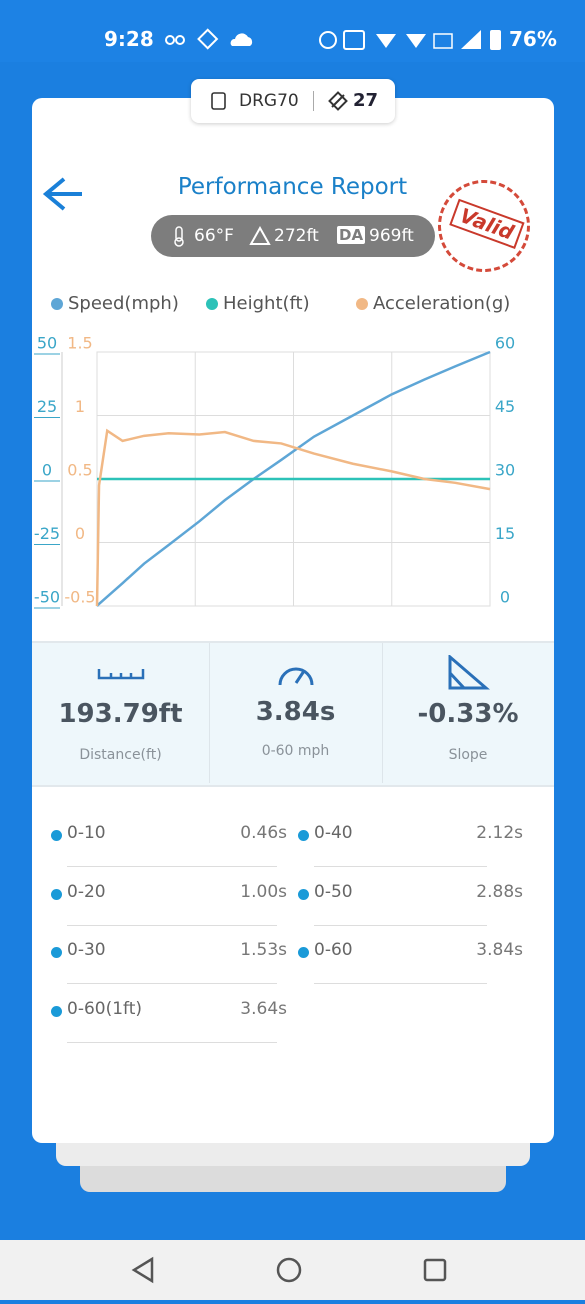  Describe the element at coordinates (338, 101) in the screenshot. I see `satellite-icon` at that location.